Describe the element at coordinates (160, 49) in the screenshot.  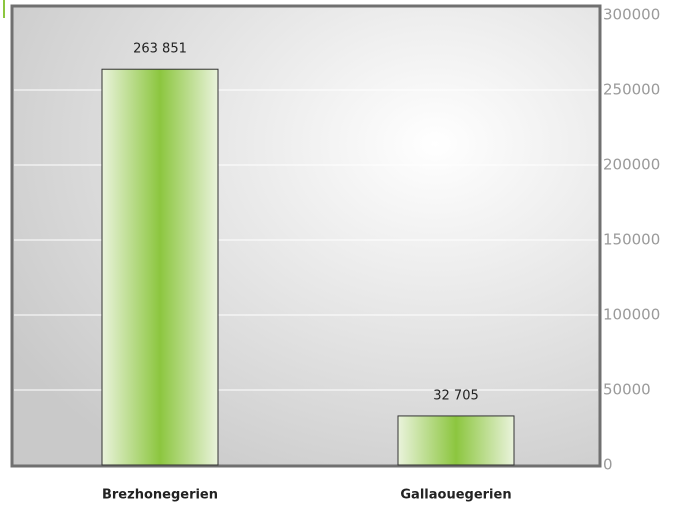
I see `value-label: 263 851` at that location.